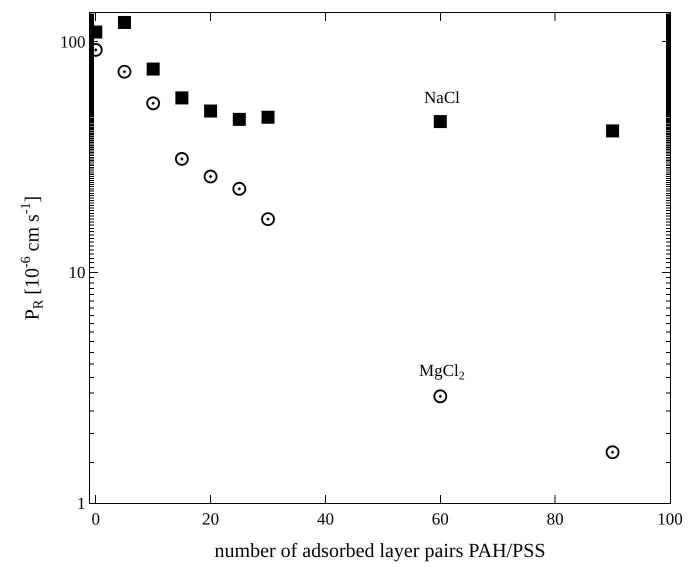  What do you see at coordinates (211, 519) in the screenshot?
I see `x-tick-label: 20` at bounding box center [211, 519].